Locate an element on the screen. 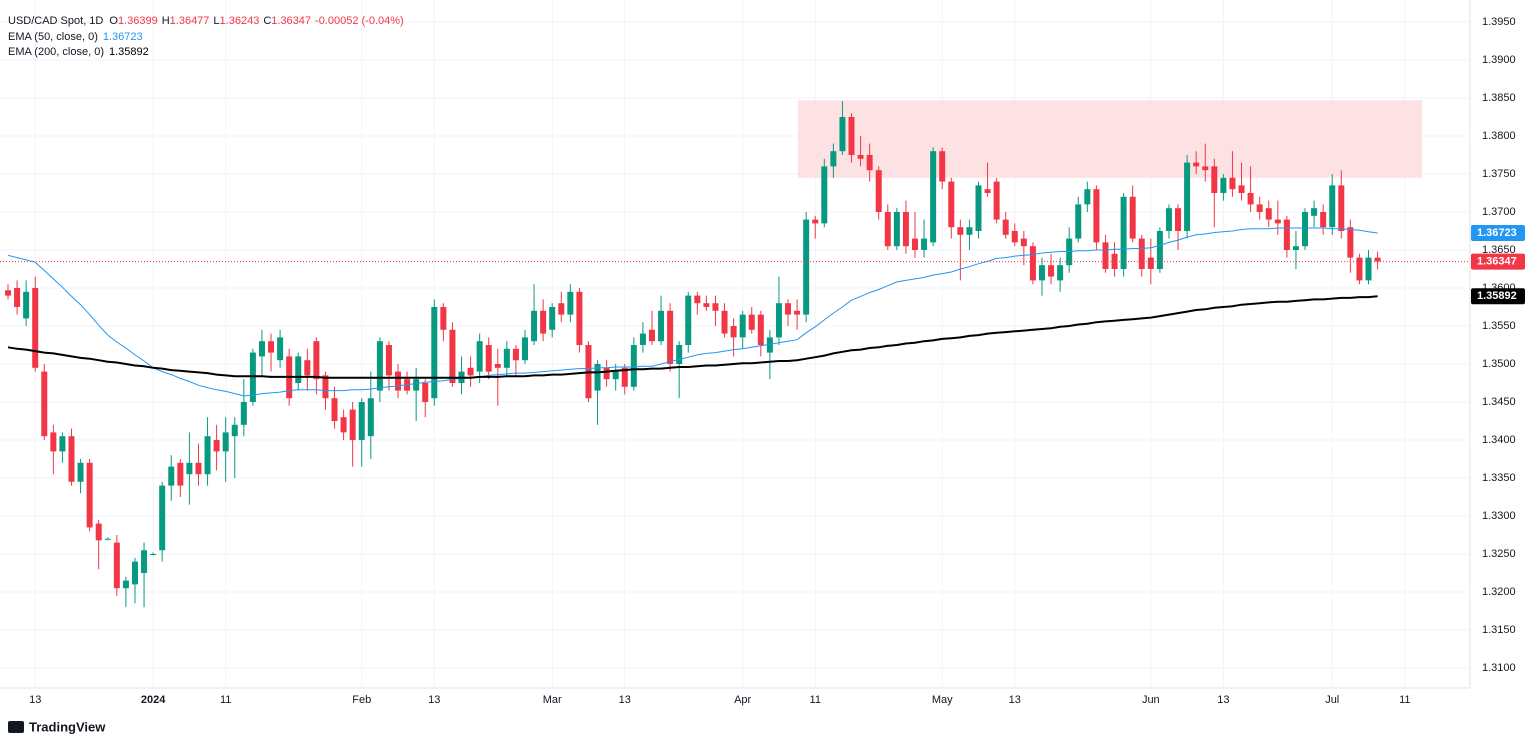 The image size is (1536, 744). x-tick-label: May is located at coordinates (942, 700).